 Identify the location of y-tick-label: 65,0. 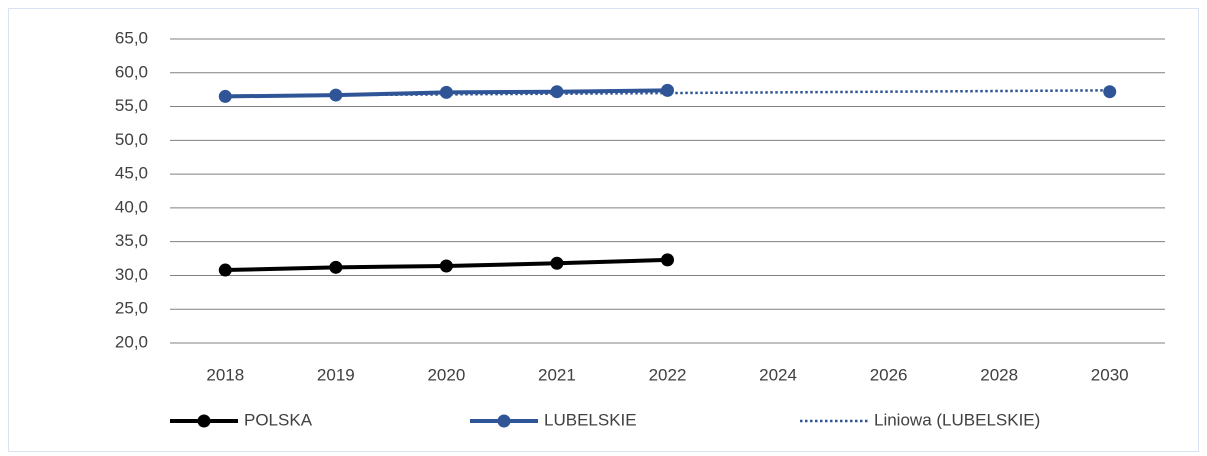
(131, 37).